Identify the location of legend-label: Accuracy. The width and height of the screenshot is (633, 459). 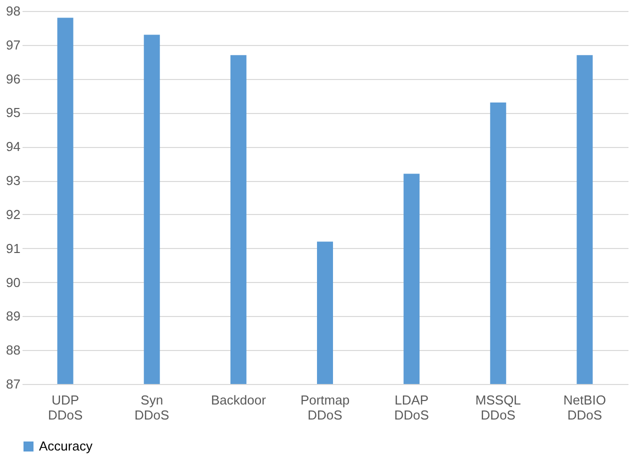
(66, 446).